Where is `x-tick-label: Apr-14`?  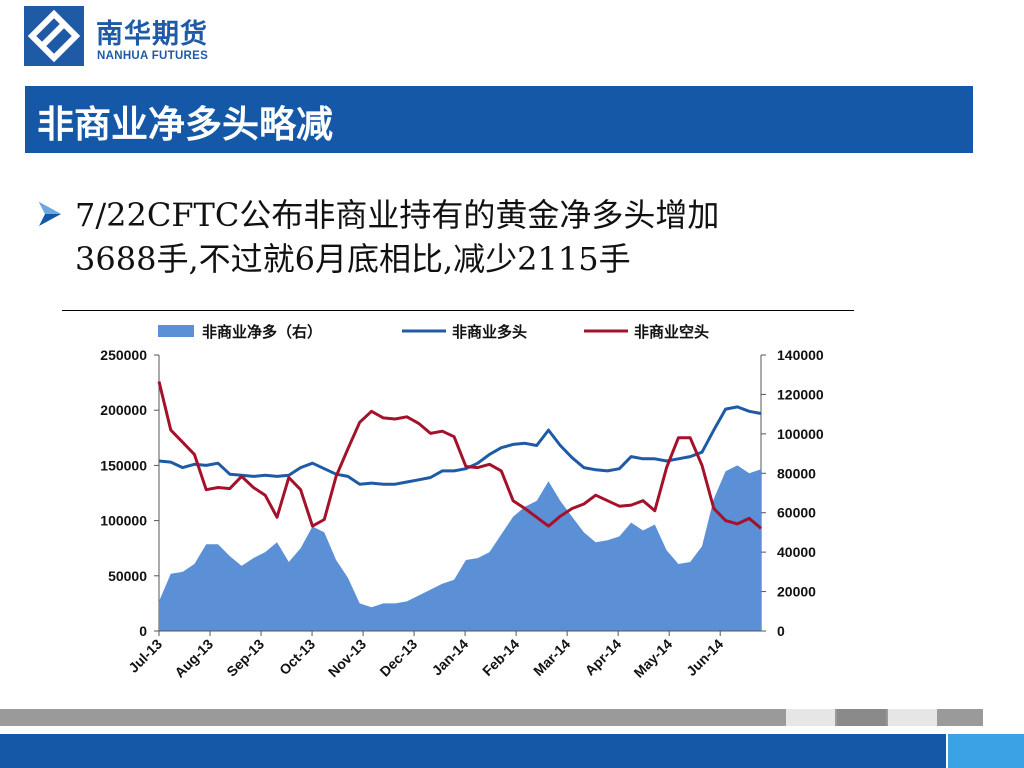
x-tick-label: Apr-14 is located at coordinates (603, 657).